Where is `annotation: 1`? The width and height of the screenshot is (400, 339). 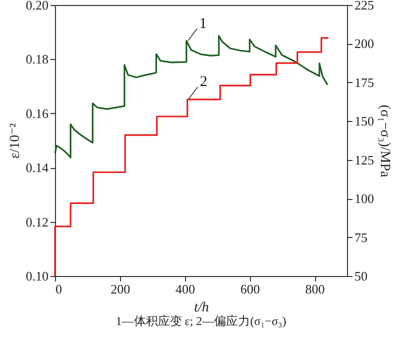 annotation: 1 is located at coordinates (203, 24).